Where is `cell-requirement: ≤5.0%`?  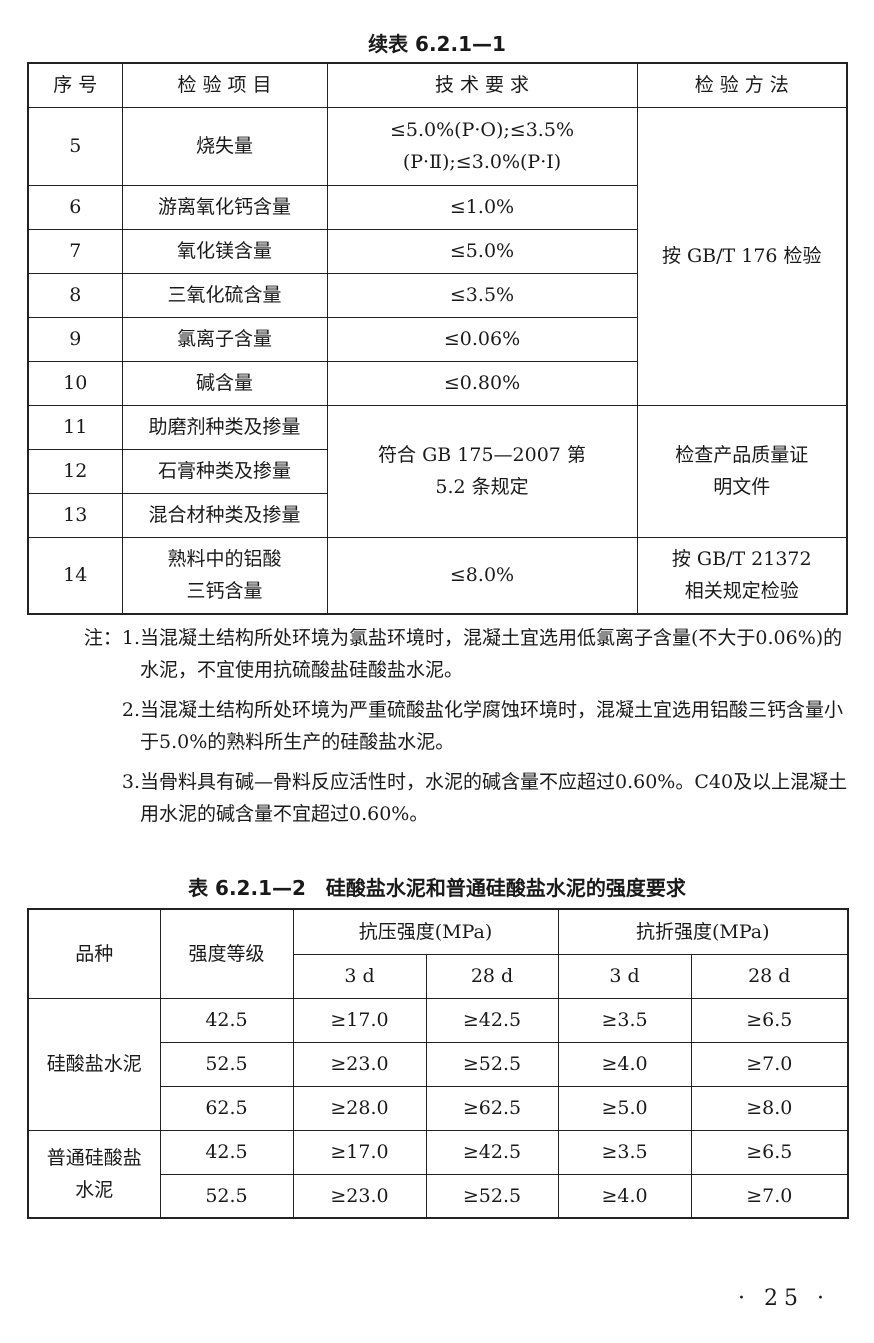
cell-requirement: ≤5.0% is located at coordinates (482, 251).